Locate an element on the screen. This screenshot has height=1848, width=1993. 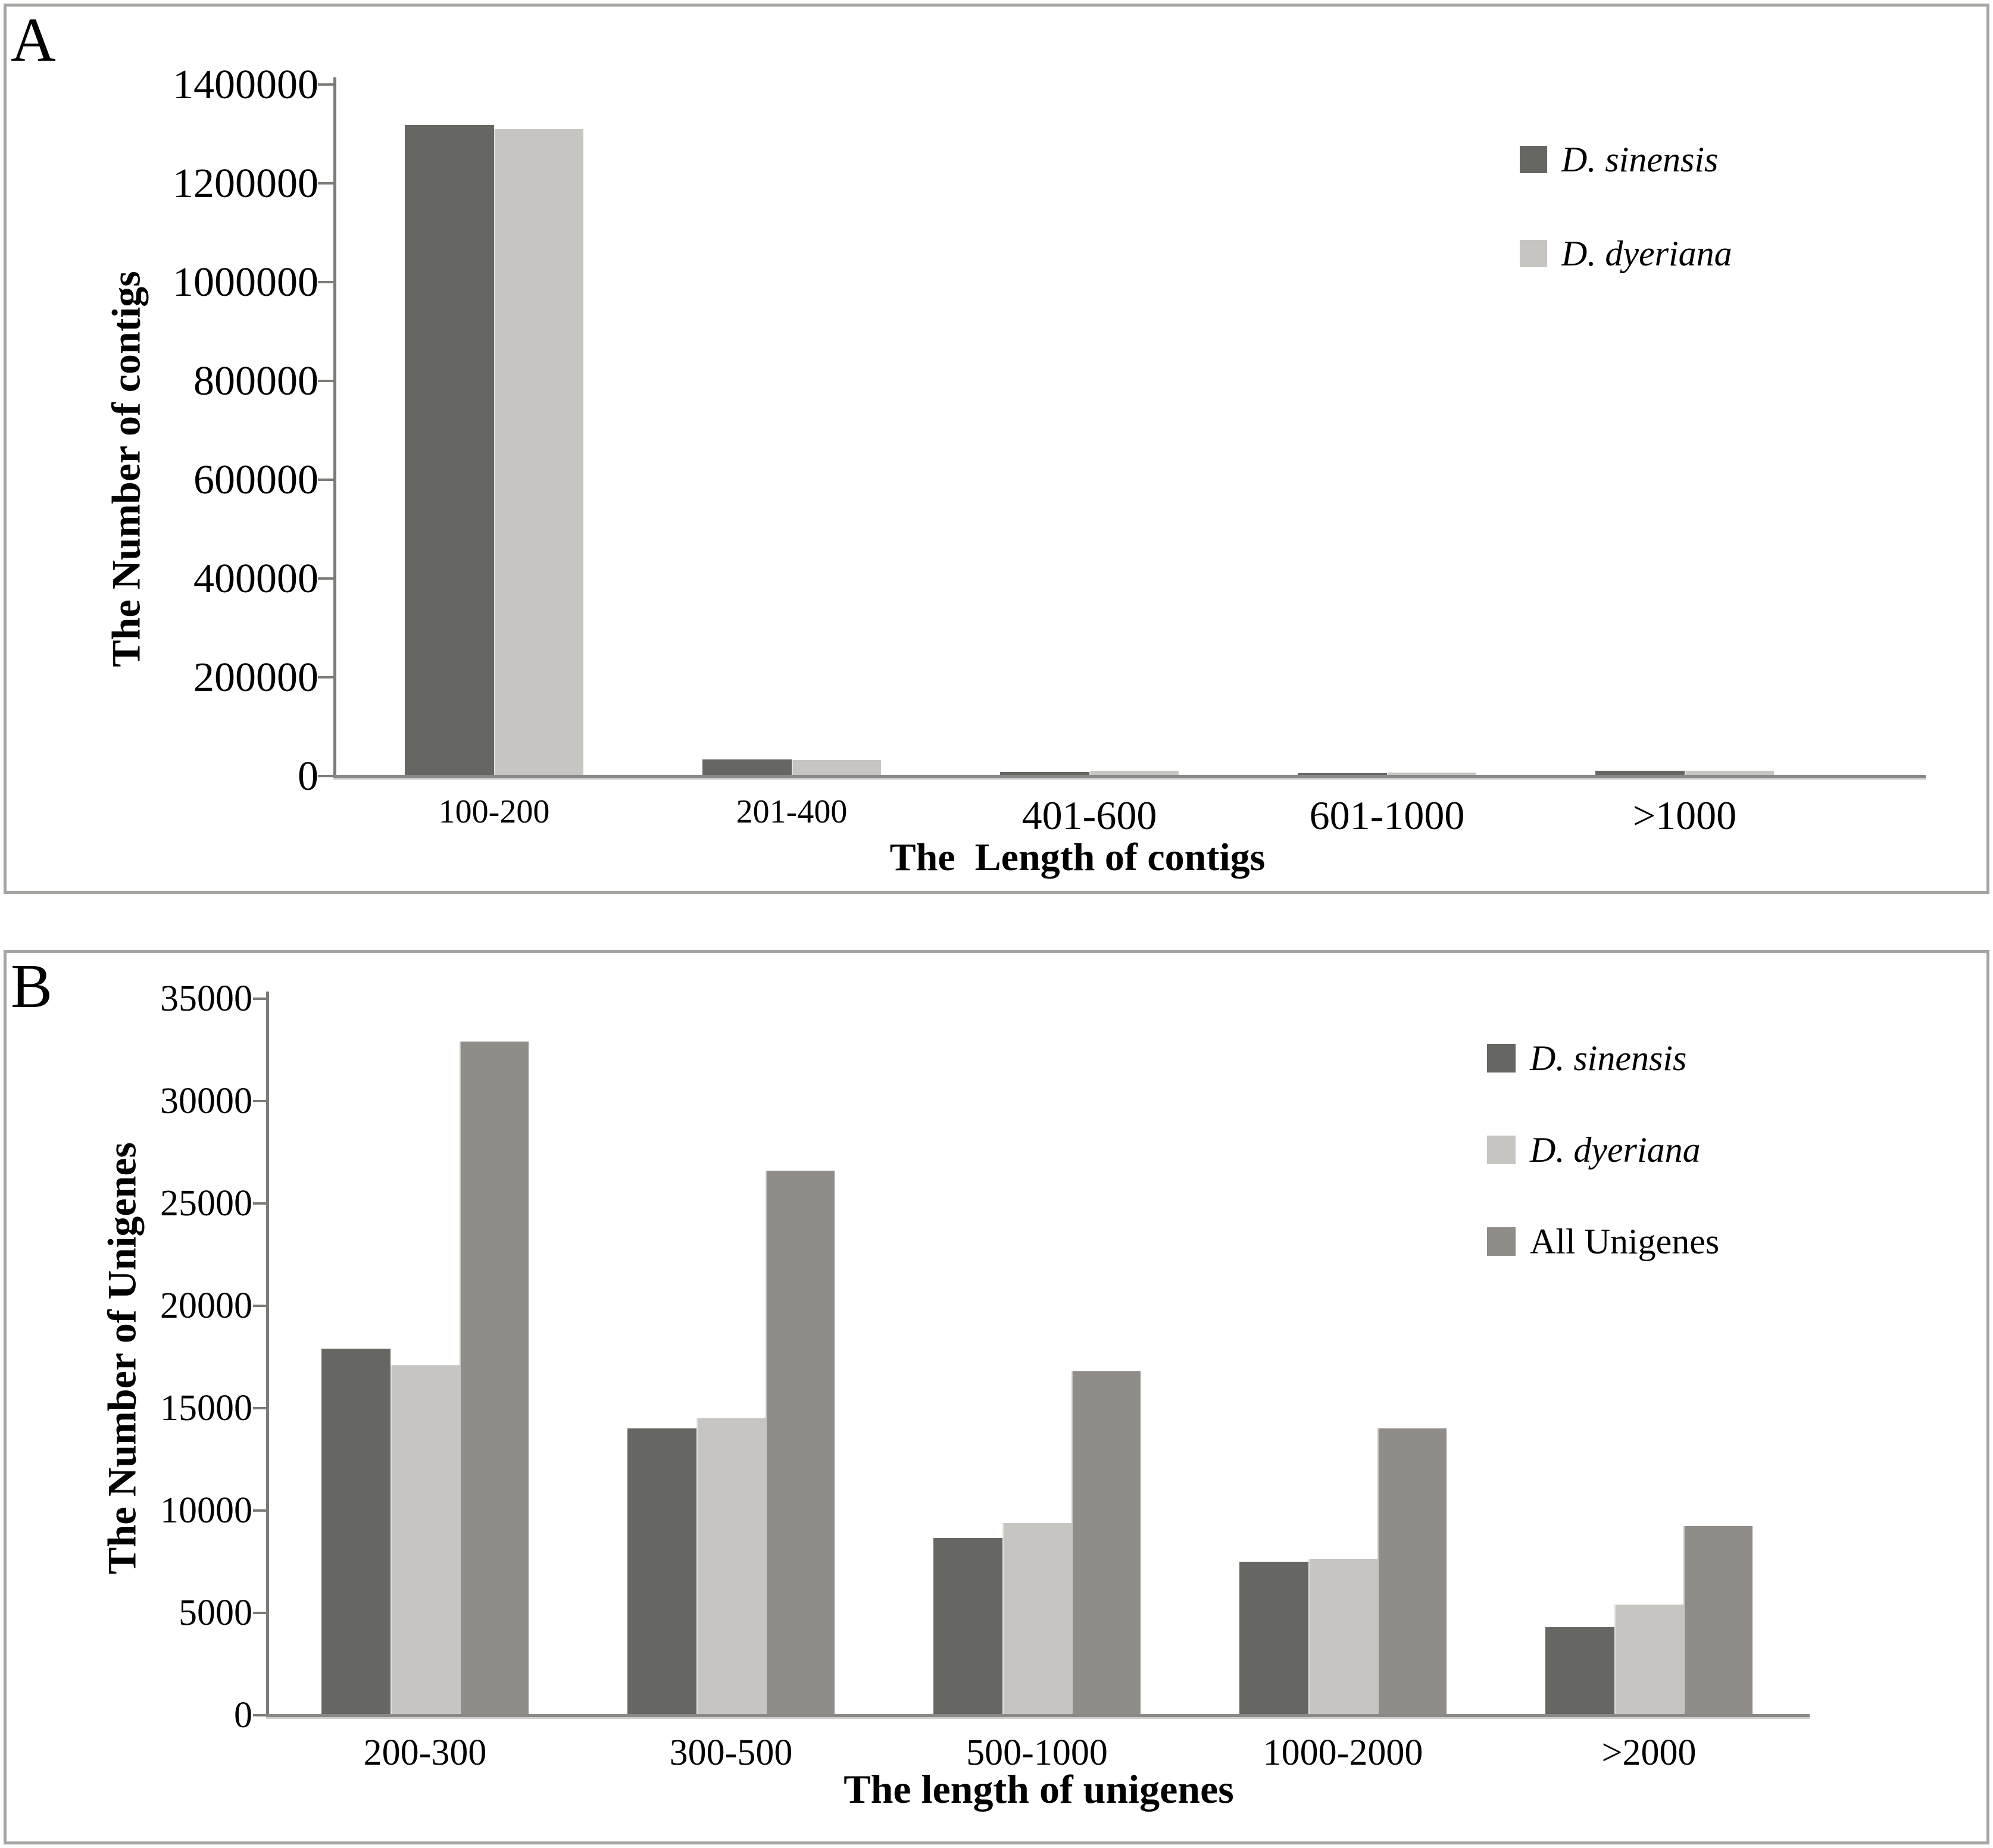
legend-item: All Unigenes is located at coordinates (1603, 1241).